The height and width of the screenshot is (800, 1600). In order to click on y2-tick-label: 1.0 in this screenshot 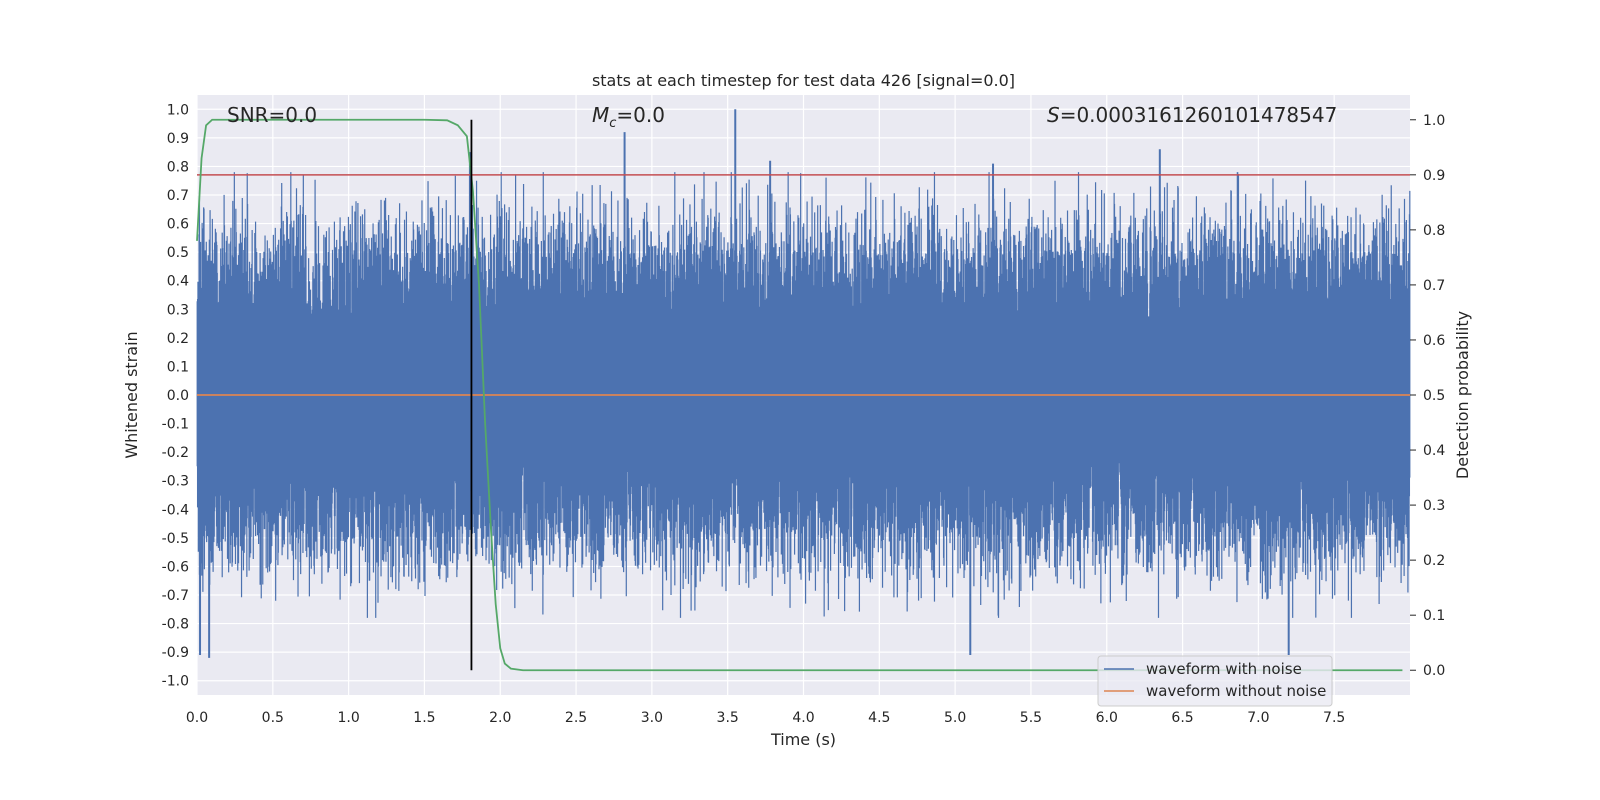, I will do `click(1434, 121)`.